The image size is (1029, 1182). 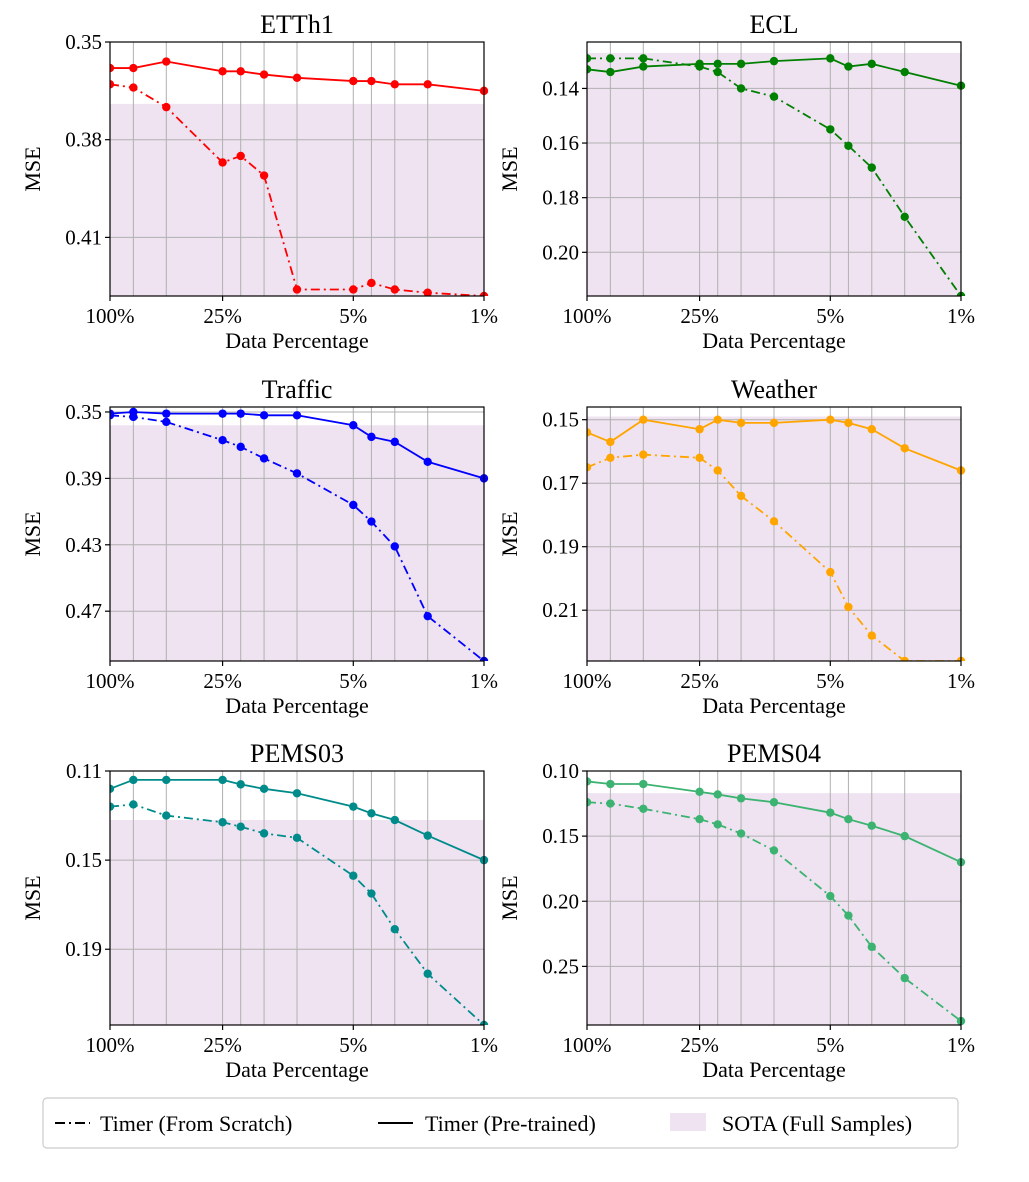 What do you see at coordinates (84, 771) in the screenshot?
I see `y-tick-label: 0.11` at bounding box center [84, 771].